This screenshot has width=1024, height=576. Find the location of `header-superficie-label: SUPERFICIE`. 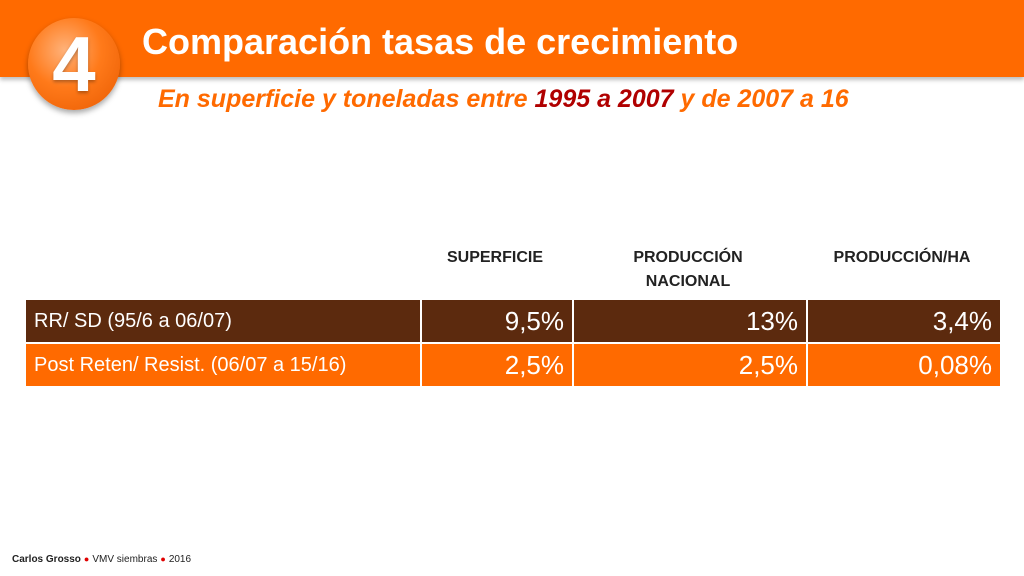

header-superficie-label: SUPERFICIE is located at coordinates (494, 257).